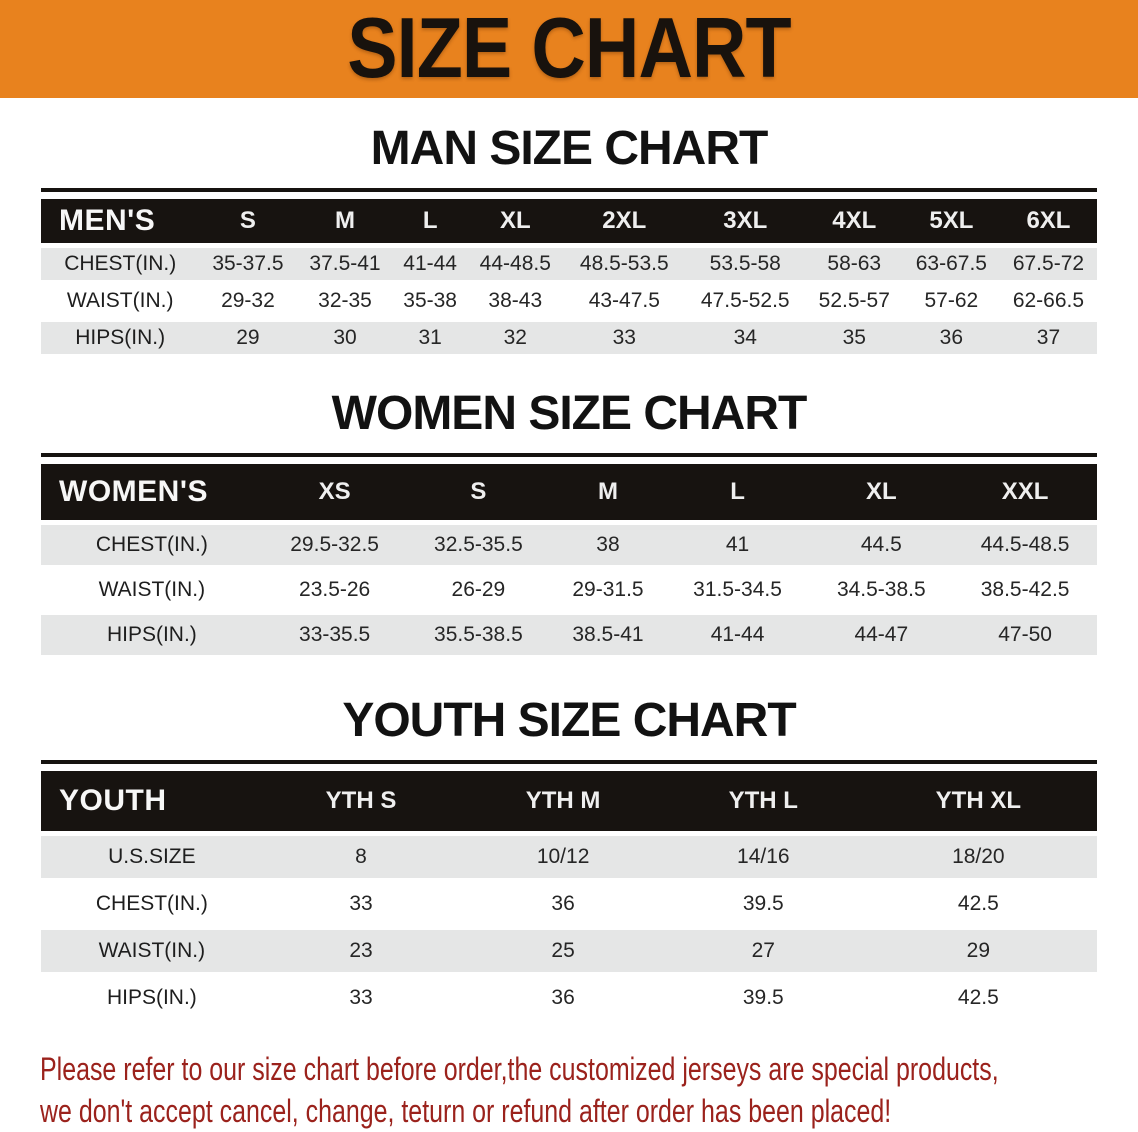 The image size is (1138, 1132). Describe the element at coordinates (854, 300) in the screenshot. I see `size-value-cell: 52.5-57` at that location.